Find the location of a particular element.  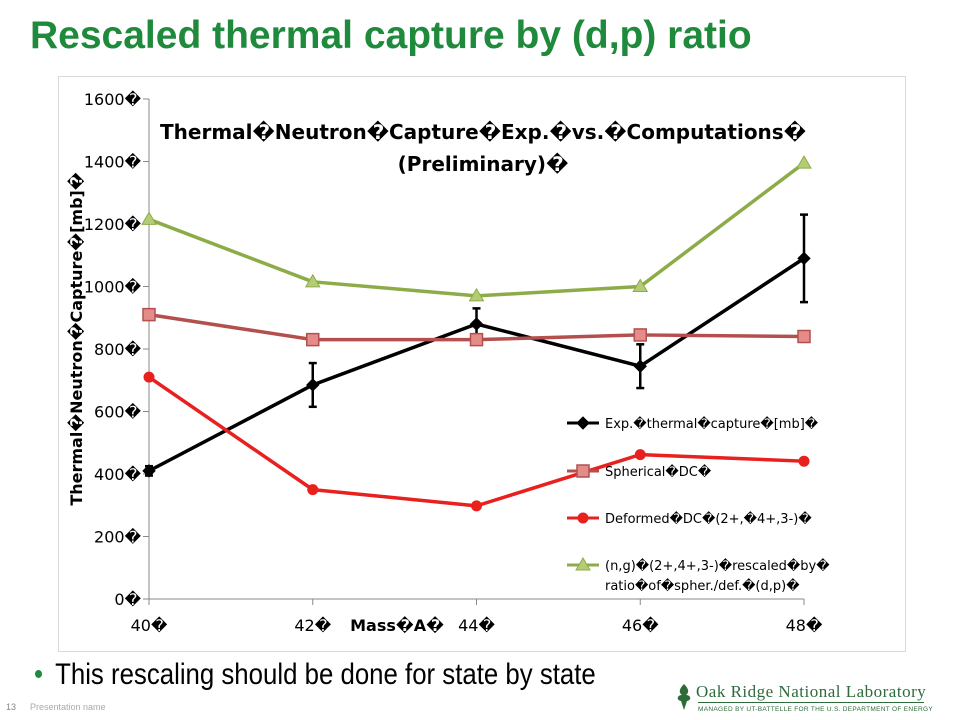

legend-label: ratio�of�spher./def.�(d,p)� is located at coordinates (702, 585).